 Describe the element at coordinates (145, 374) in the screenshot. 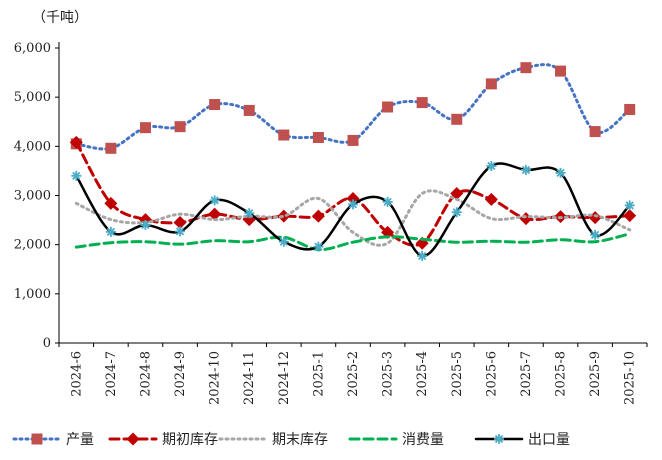

I see `x-tick-label: 2024-8` at that location.